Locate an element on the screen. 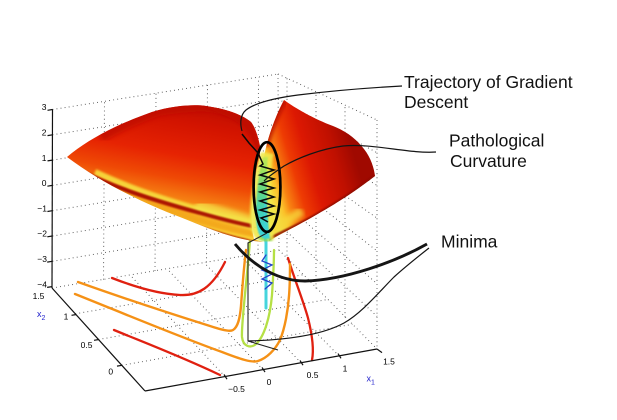 The height and width of the screenshot is (420, 617). svg-text: Pathological is located at coordinates (496, 141).